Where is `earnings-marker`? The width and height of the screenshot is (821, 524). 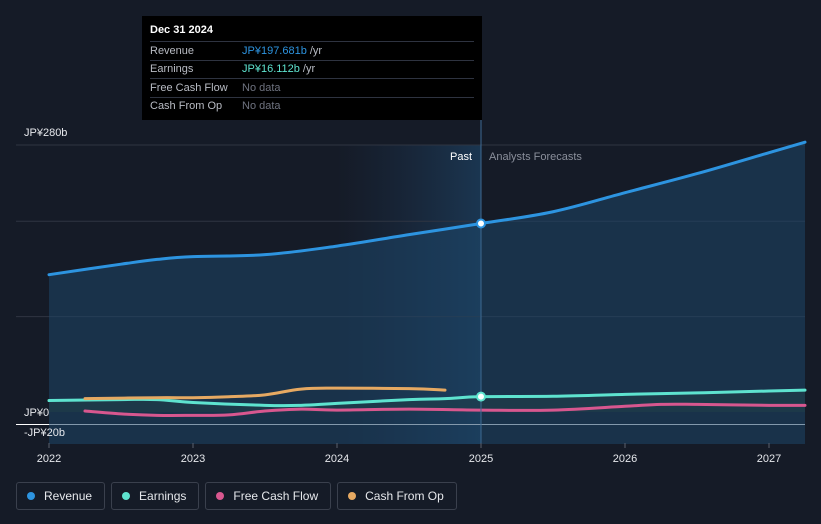
earnings-marker is located at coordinates (481, 396).